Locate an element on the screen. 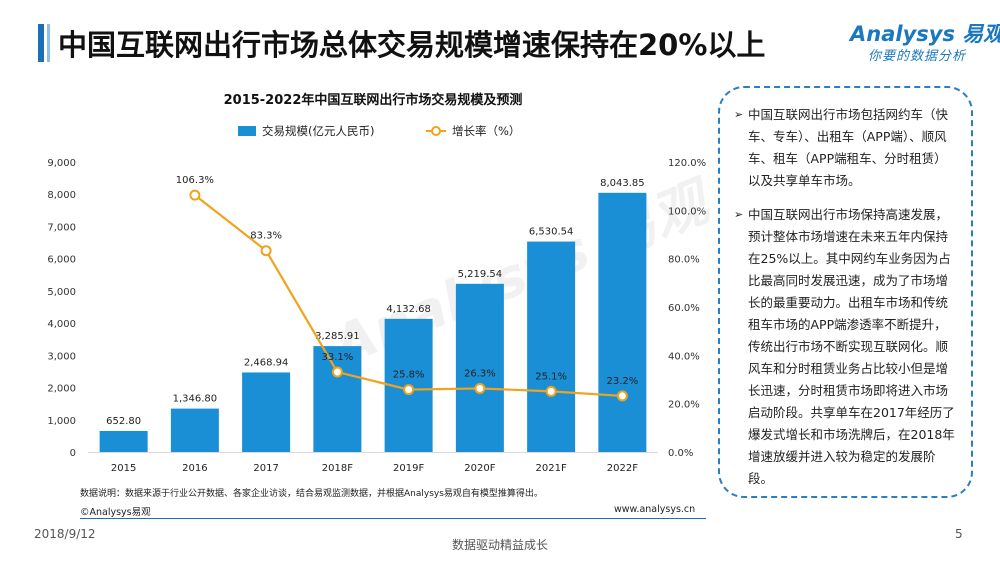 This screenshot has width=1000, height=563. growth-rate-point-2016 is located at coordinates (195, 195).